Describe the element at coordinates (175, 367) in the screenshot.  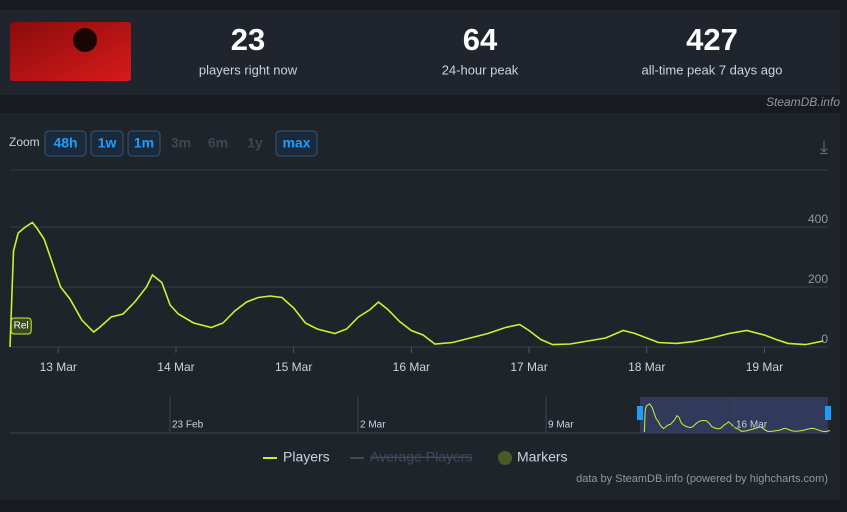
I see `x-tick-label: 14 Mar` at that location.